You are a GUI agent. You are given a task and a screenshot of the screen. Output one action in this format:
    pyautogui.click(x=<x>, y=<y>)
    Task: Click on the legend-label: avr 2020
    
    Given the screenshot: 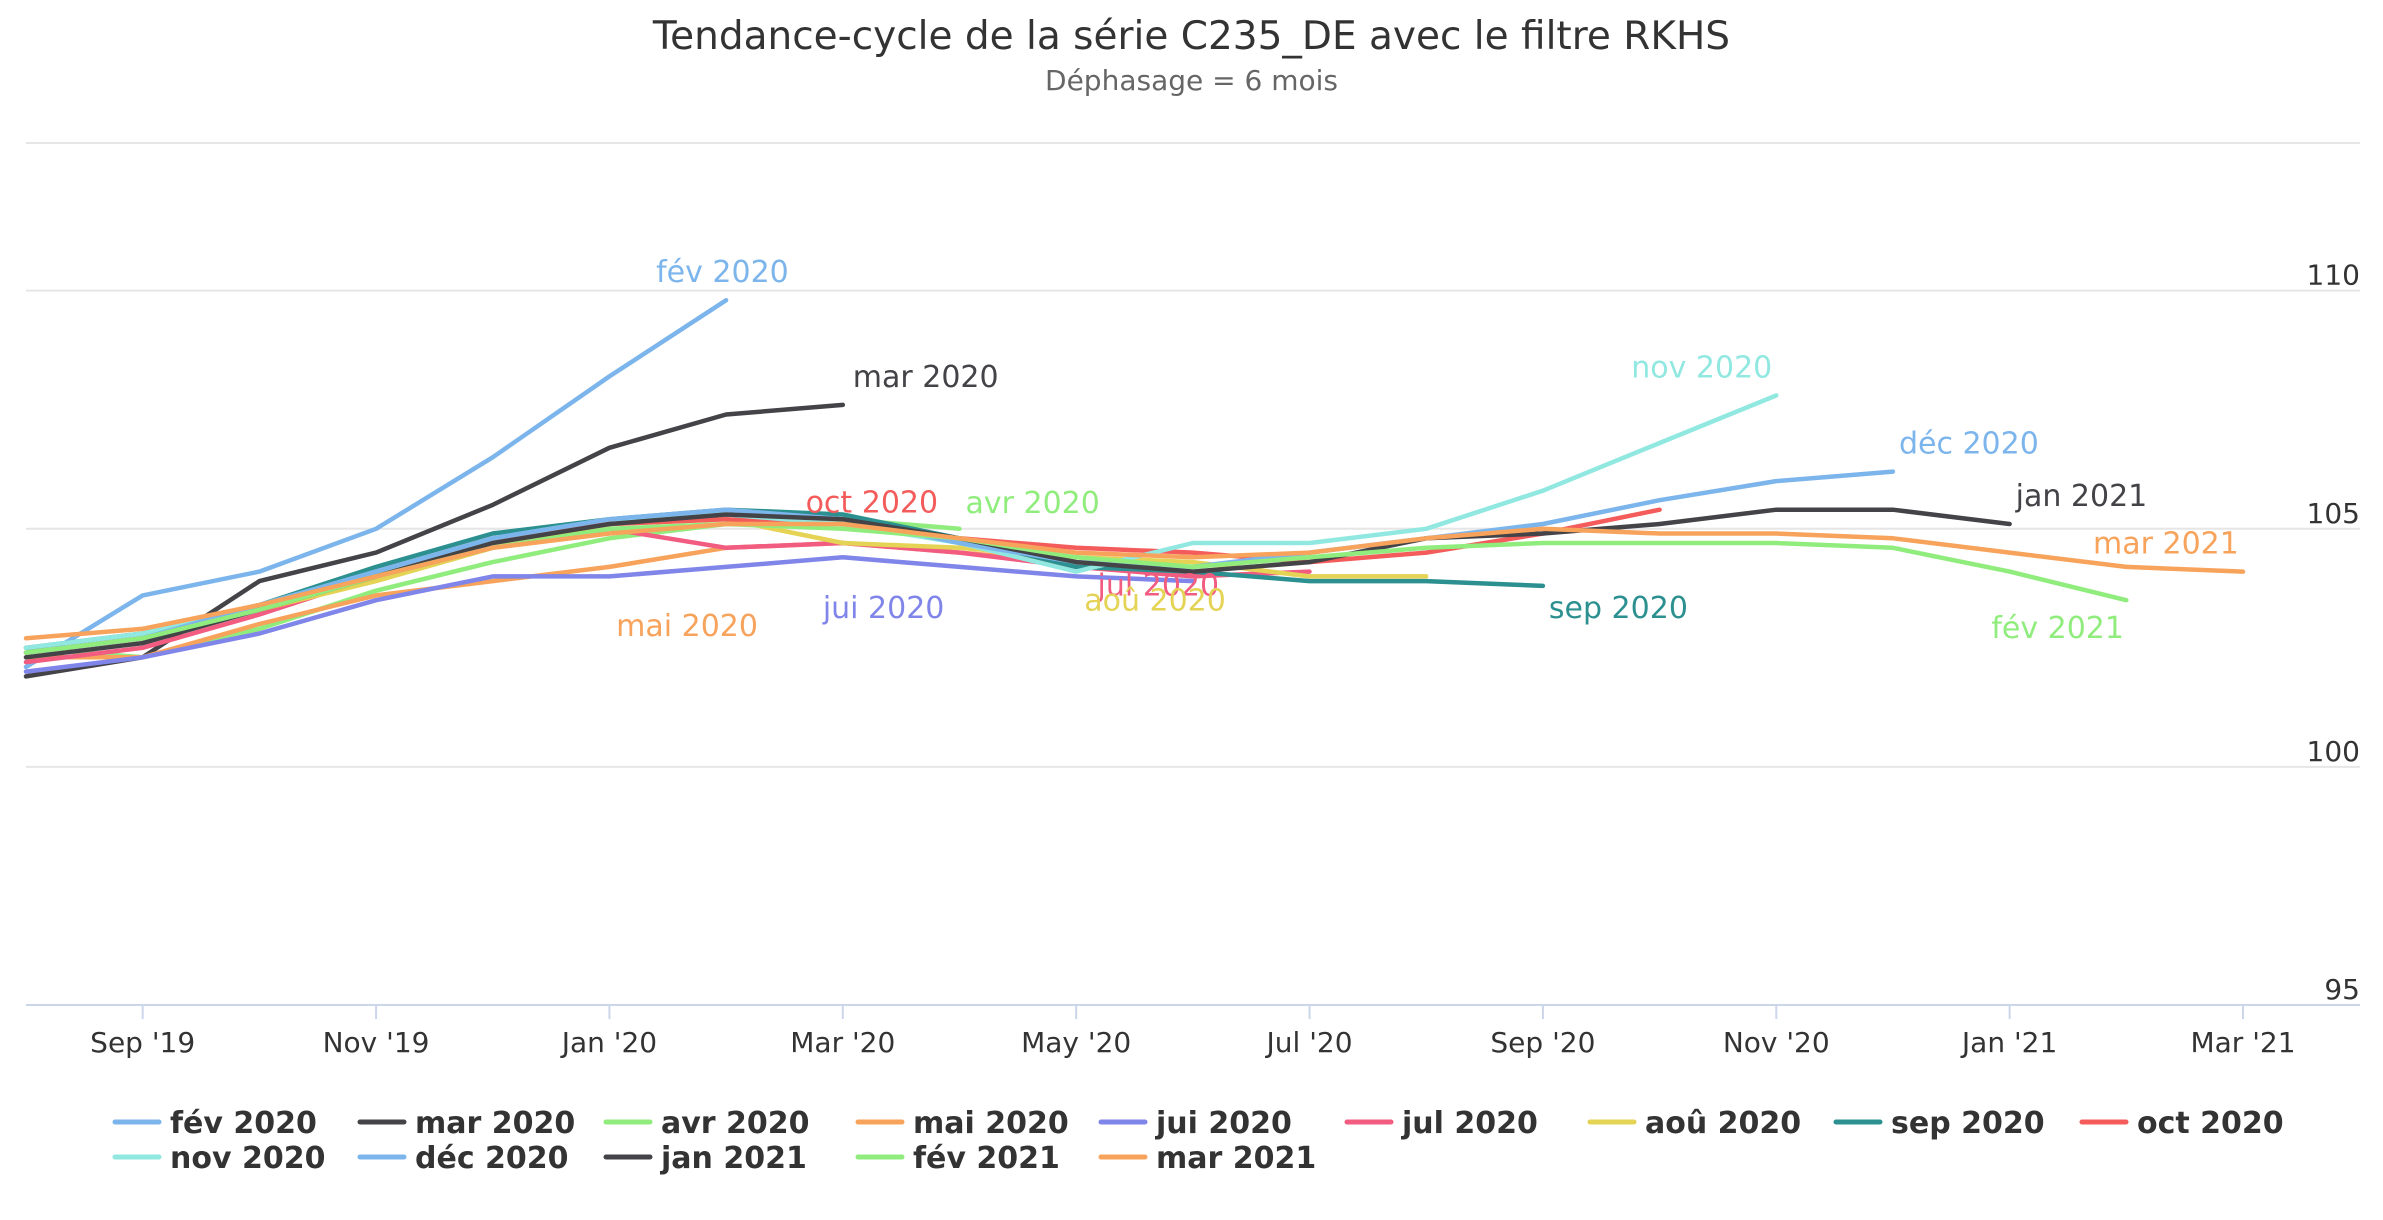 What is the action you would take?
    pyautogui.click(x=735, y=1123)
    